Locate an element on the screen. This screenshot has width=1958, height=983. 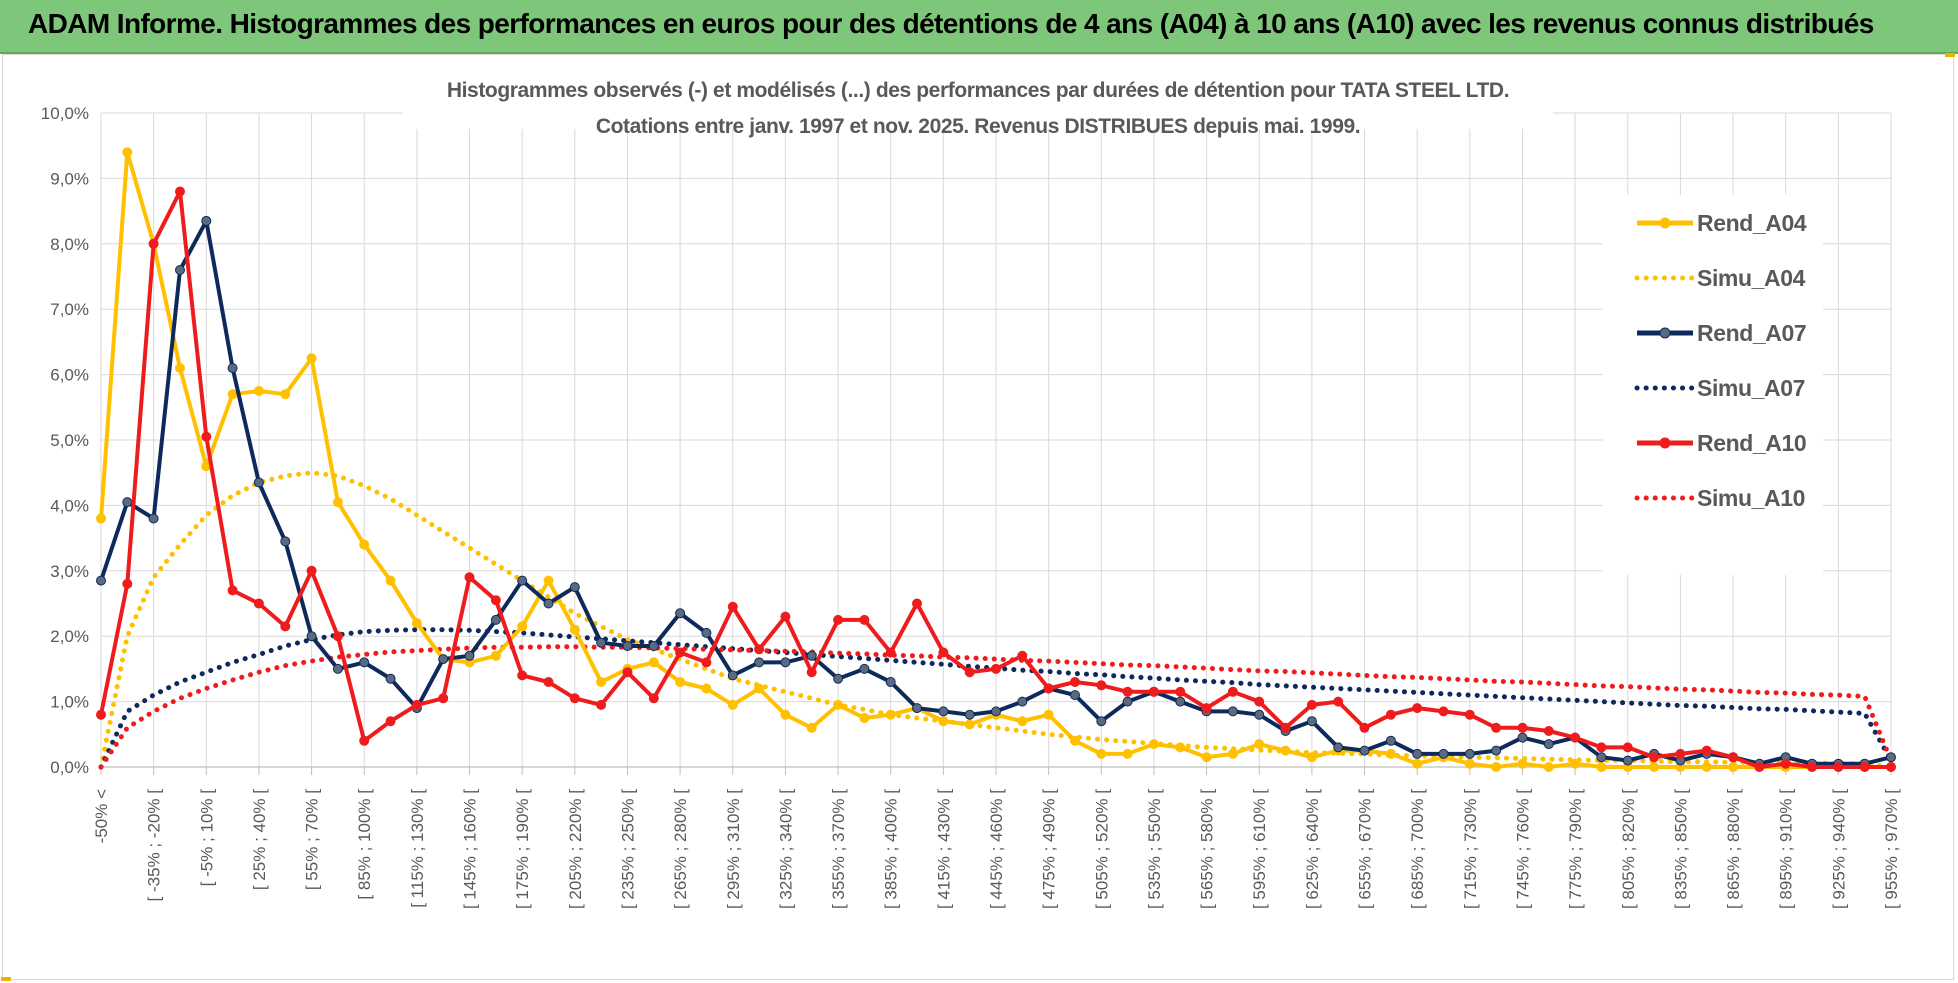
x-tick-label: [ -35% ; -20% [ is located at coordinates (154, 845).